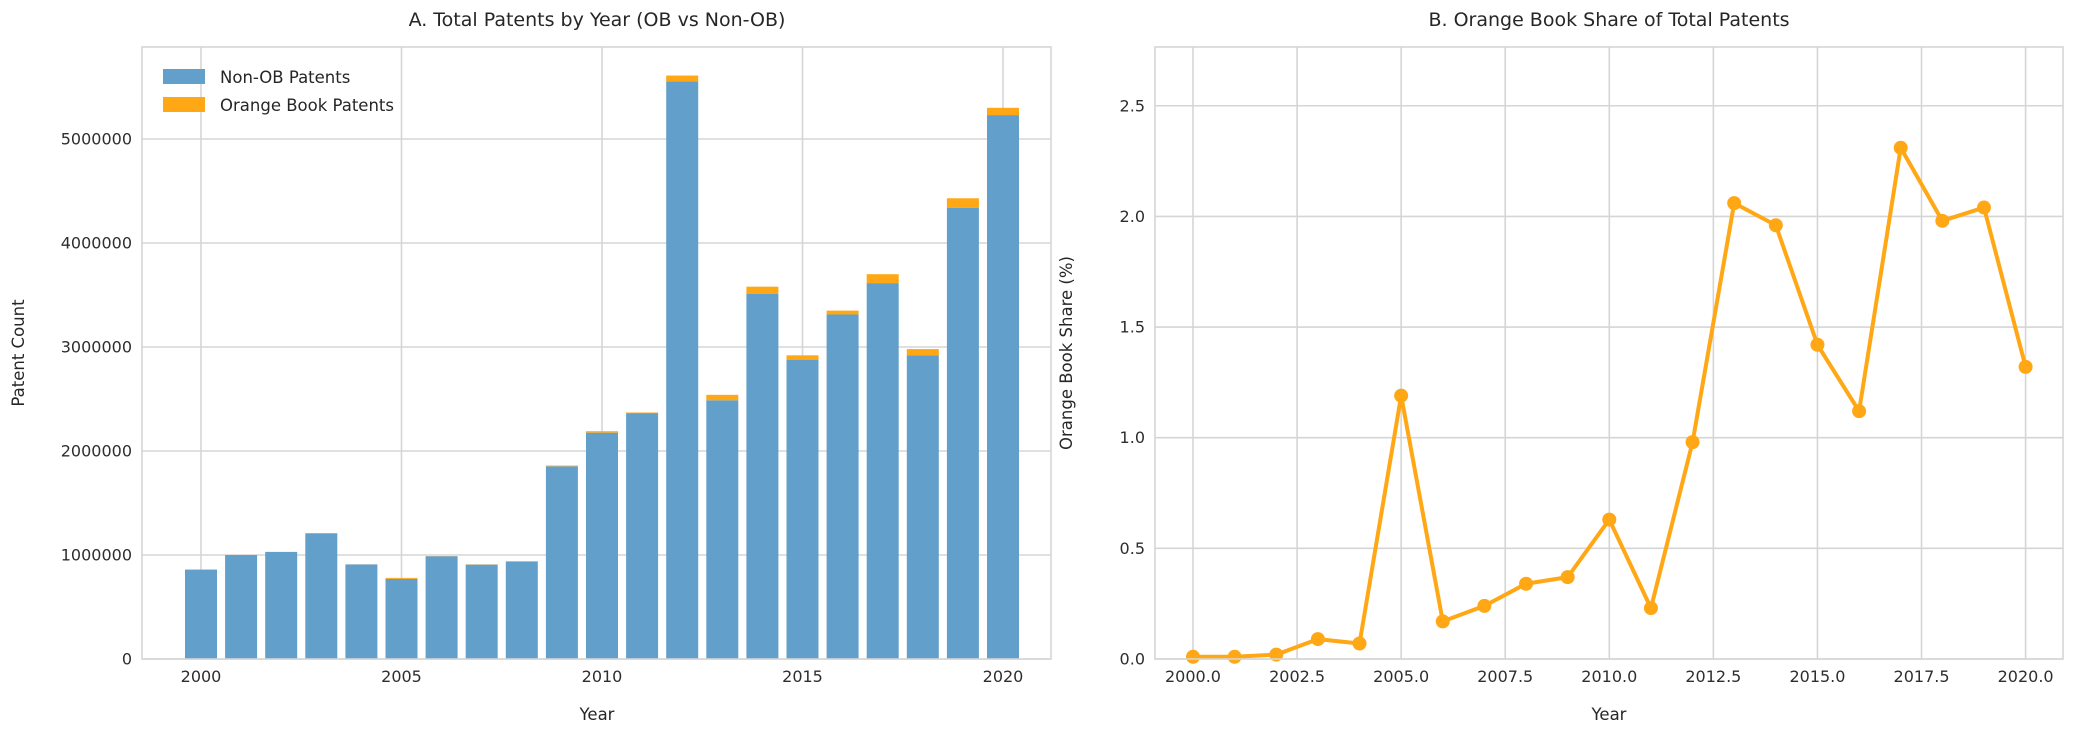 Image resolution: width=2082 pixels, height=731 pixels. I want to click on panel-b-x-tick: 2010.0, so click(1609, 676).